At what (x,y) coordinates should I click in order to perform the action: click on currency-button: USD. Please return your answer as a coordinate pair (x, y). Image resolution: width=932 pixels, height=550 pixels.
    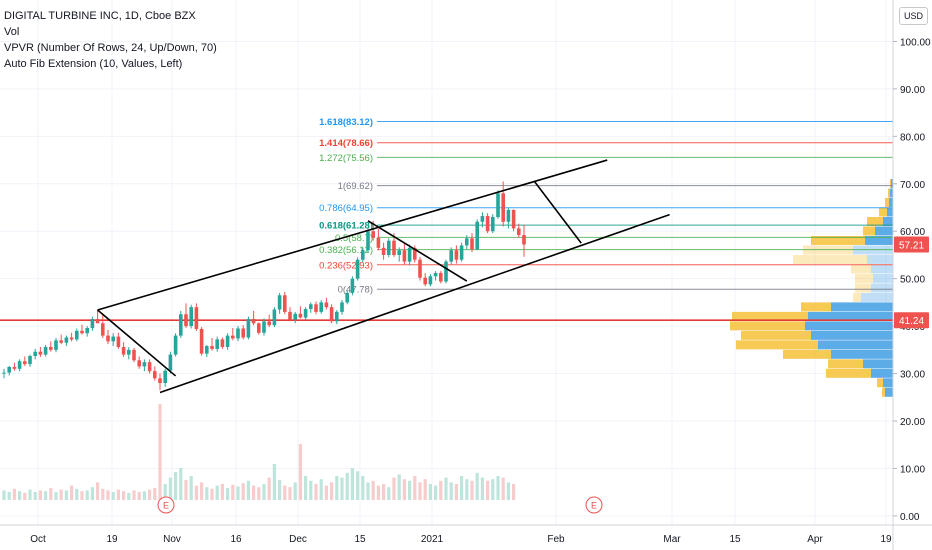
    Looking at the image, I should click on (913, 16).